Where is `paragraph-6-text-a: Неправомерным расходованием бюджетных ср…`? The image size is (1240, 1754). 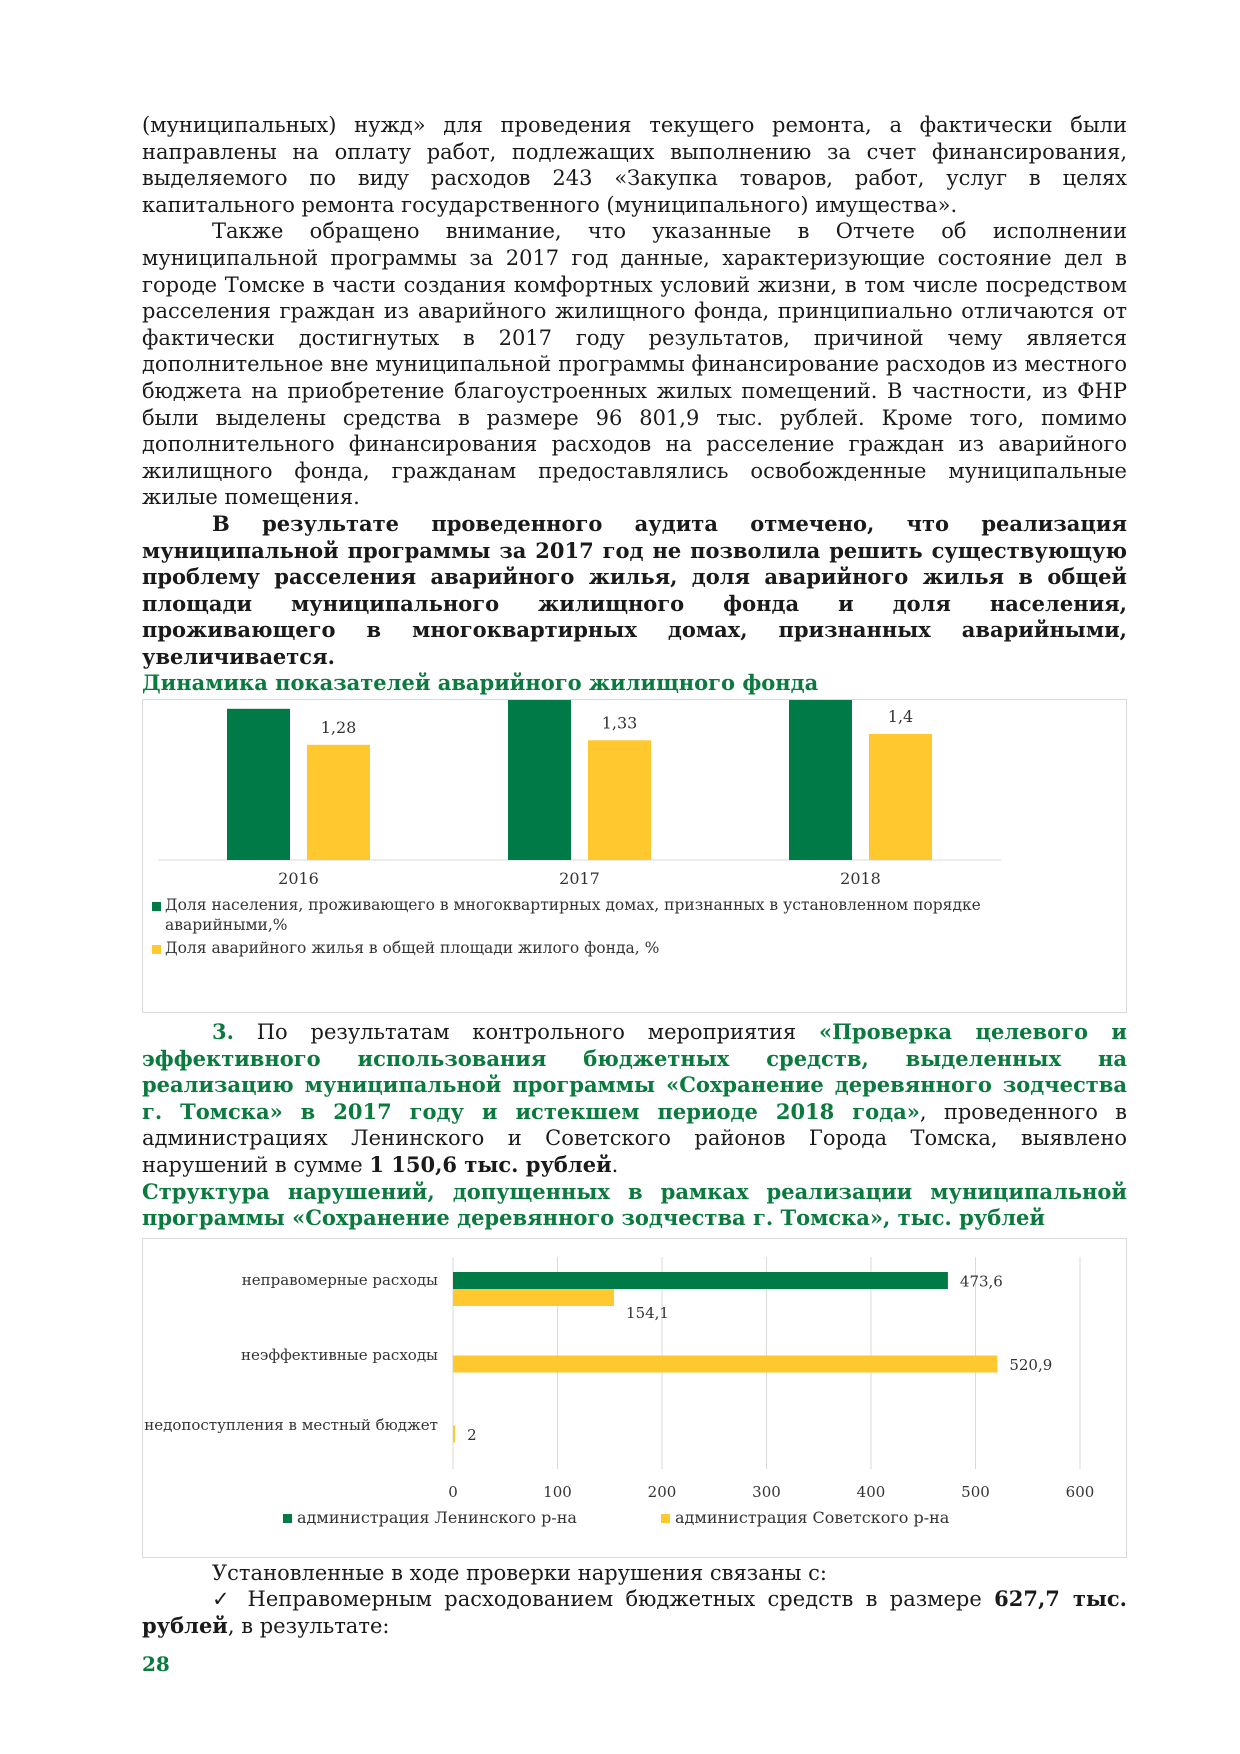 paragraph-6-text-a: Неправомерным расходованием бюджетных ср… is located at coordinates (615, 1599).